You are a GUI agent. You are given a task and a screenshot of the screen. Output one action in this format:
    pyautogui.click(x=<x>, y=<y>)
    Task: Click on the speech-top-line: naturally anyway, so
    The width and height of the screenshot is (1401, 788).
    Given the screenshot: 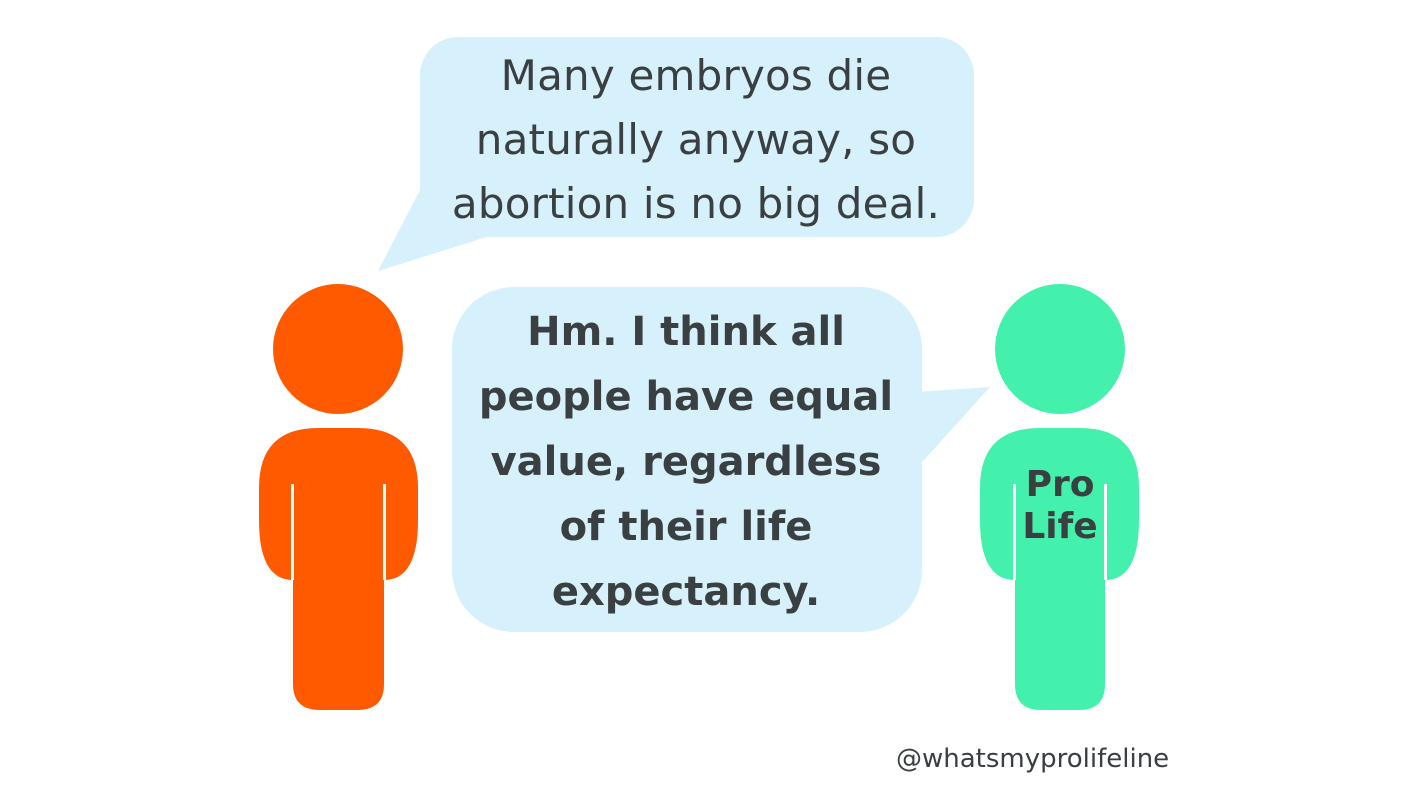 What is the action you would take?
    pyautogui.click(x=696, y=139)
    